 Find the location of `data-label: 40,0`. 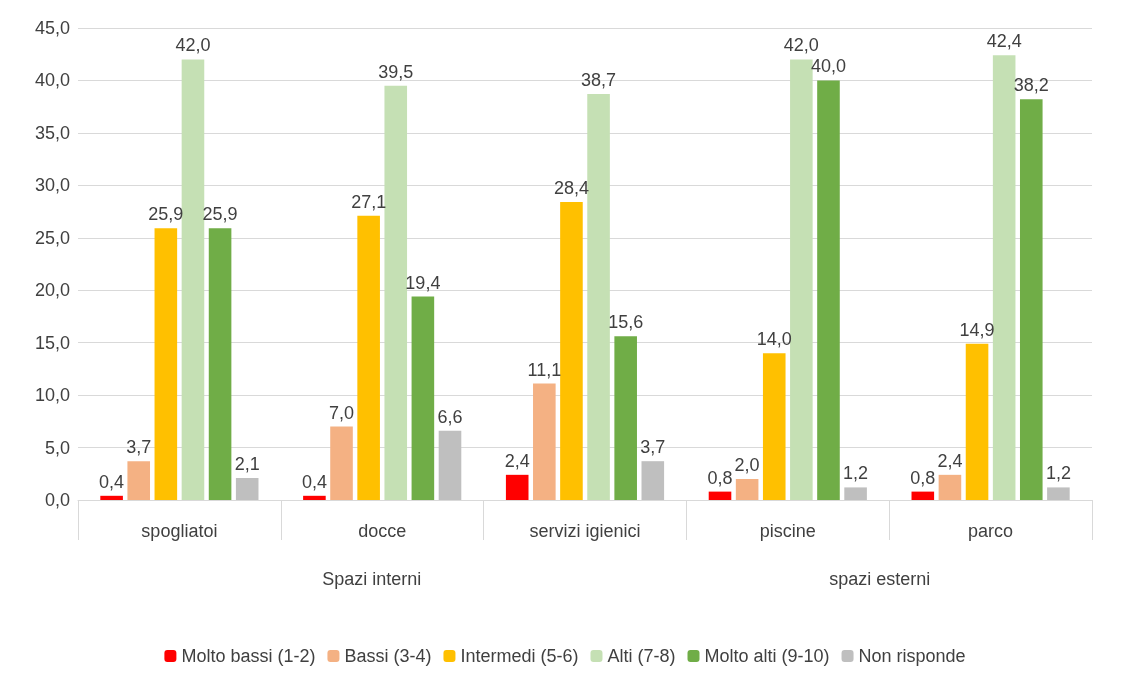

data-label: 40,0 is located at coordinates (828, 66).